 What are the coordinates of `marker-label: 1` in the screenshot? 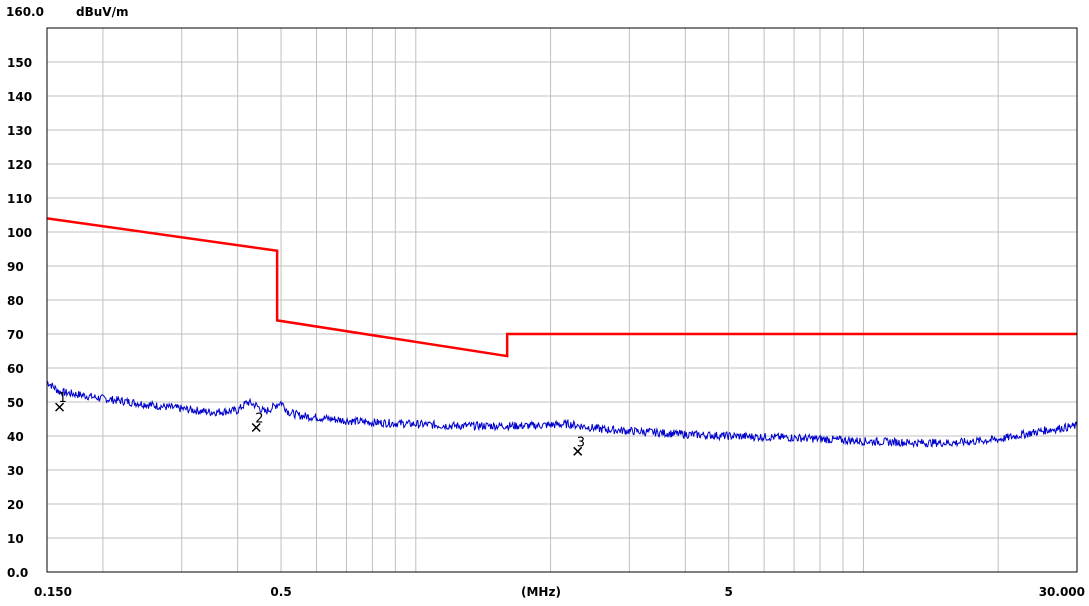 It's located at (63, 398).